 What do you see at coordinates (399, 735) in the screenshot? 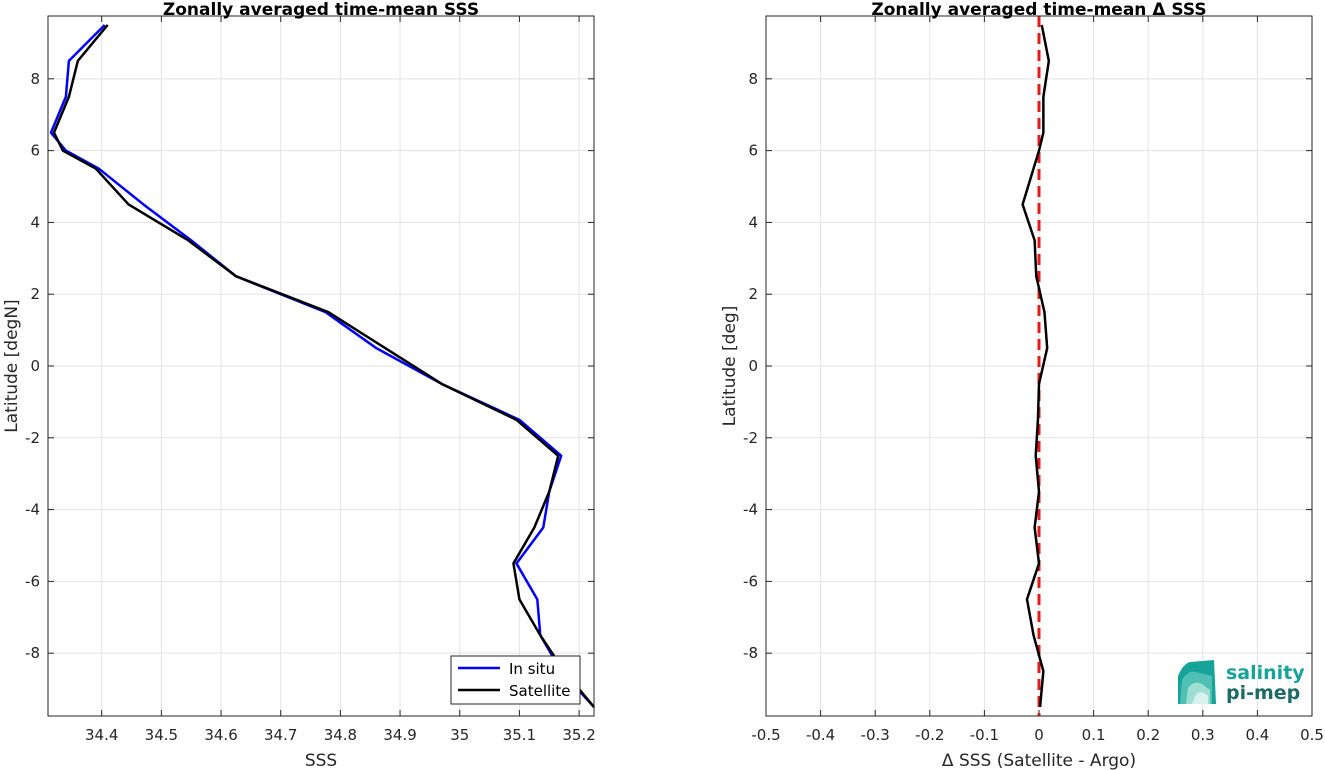
I see `p0-x-tick-label: 34.9` at bounding box center [399, 735].